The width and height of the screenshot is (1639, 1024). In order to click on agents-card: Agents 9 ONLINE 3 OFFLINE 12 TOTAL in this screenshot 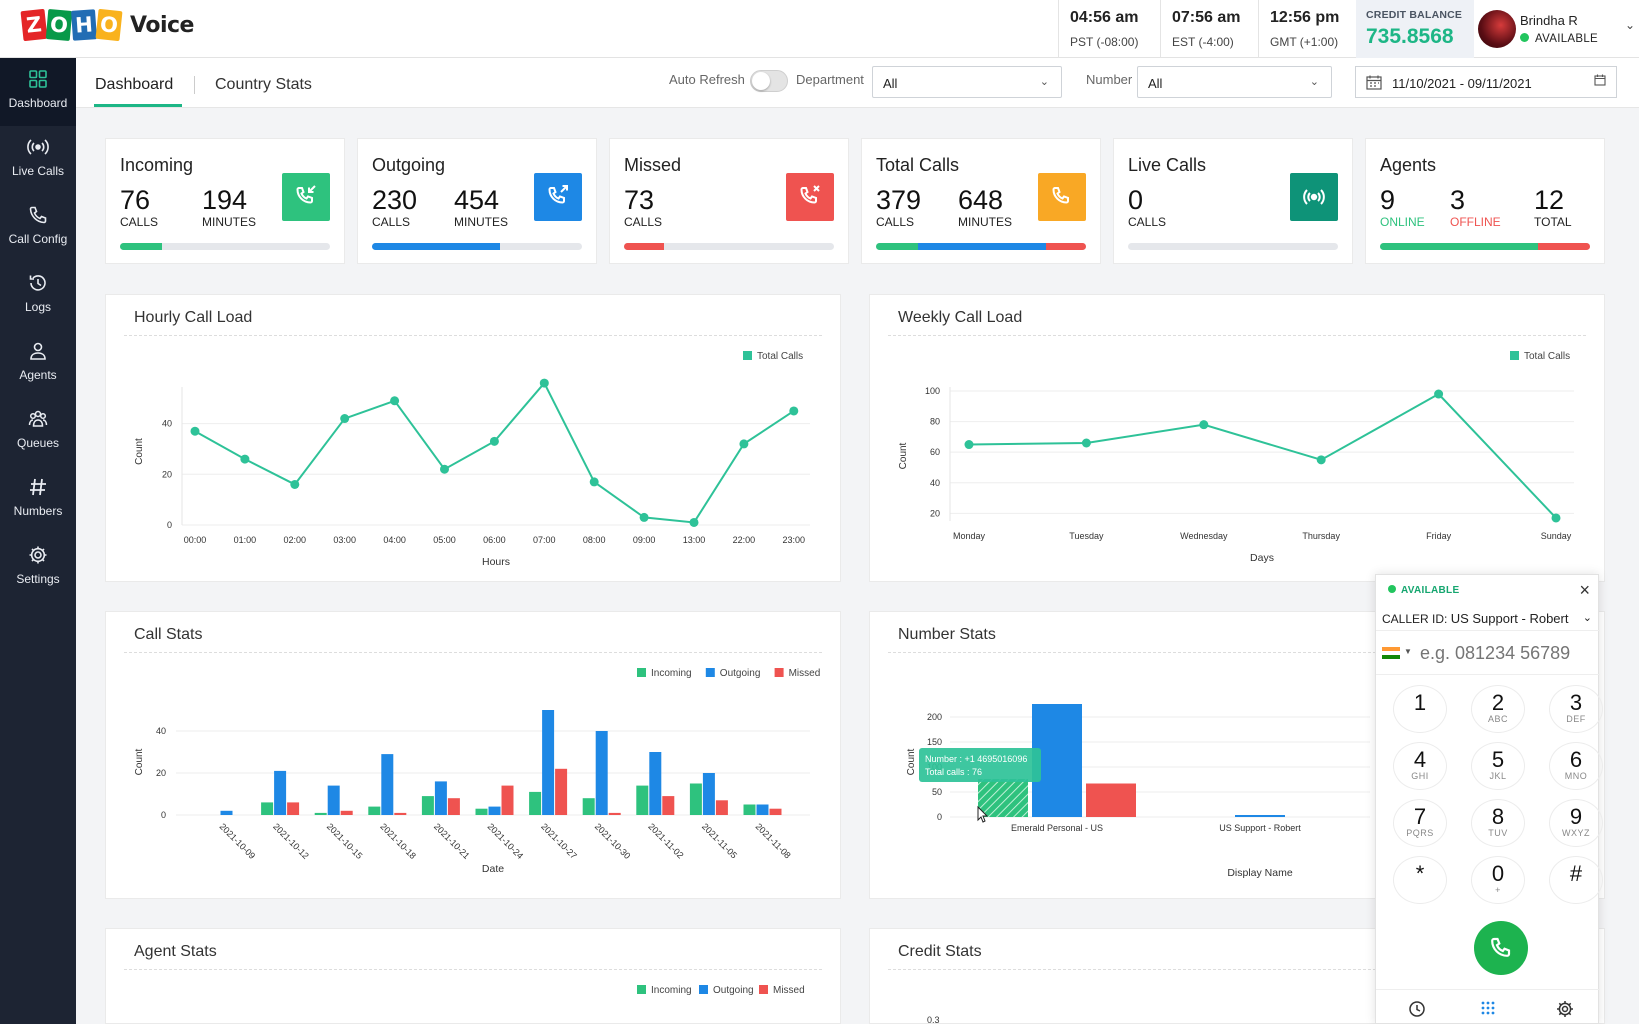, I will do `click(1485, 201)`.